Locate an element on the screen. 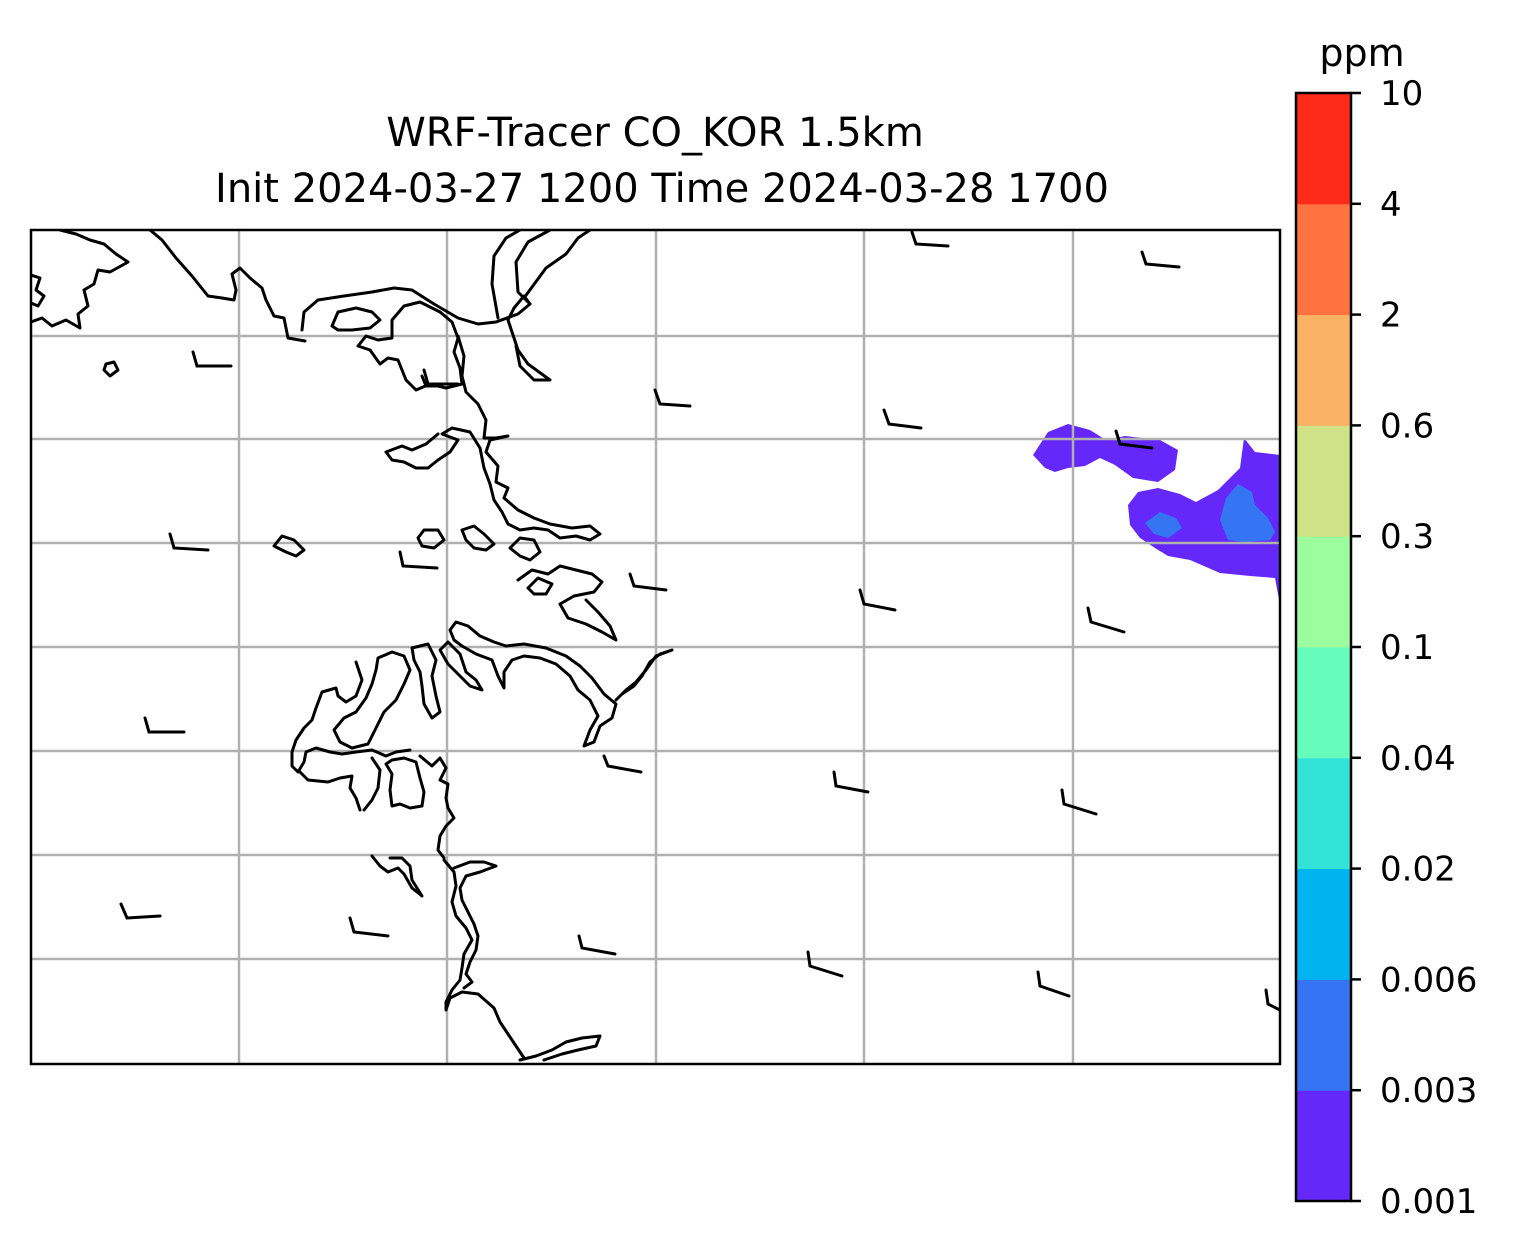  plume-contour-low is located at coordinates (1204, 521).